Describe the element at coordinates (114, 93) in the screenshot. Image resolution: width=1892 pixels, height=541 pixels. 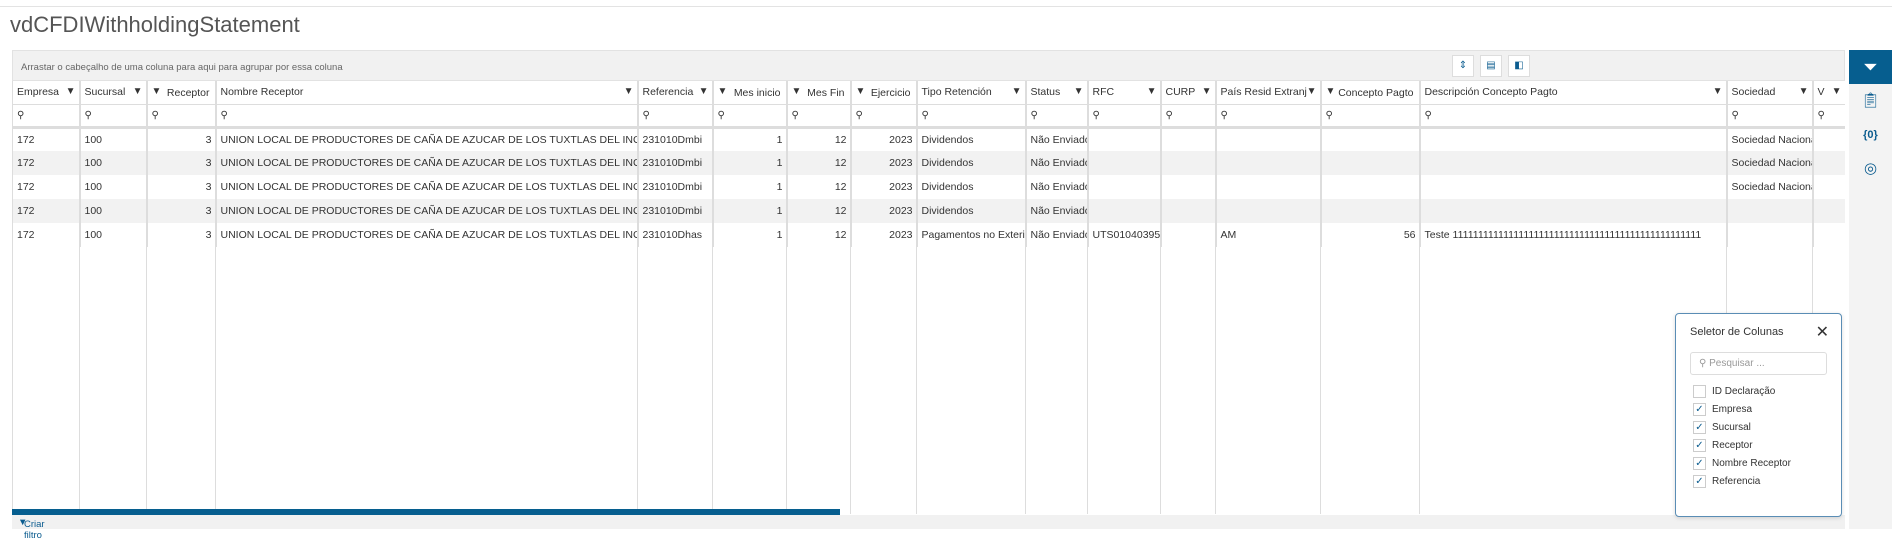
I see `column-header: Sucursal ▼` at that location.